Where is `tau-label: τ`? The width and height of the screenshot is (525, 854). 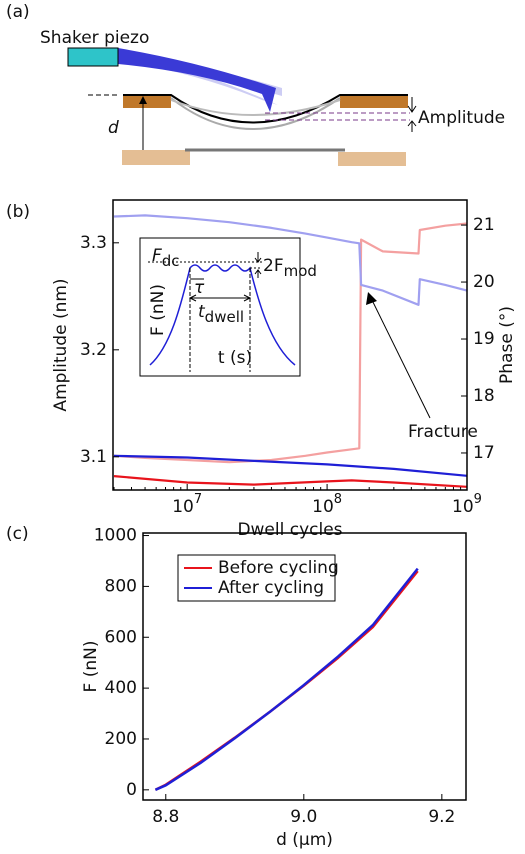 tau-label: τ is located at coordinates (199, 288).